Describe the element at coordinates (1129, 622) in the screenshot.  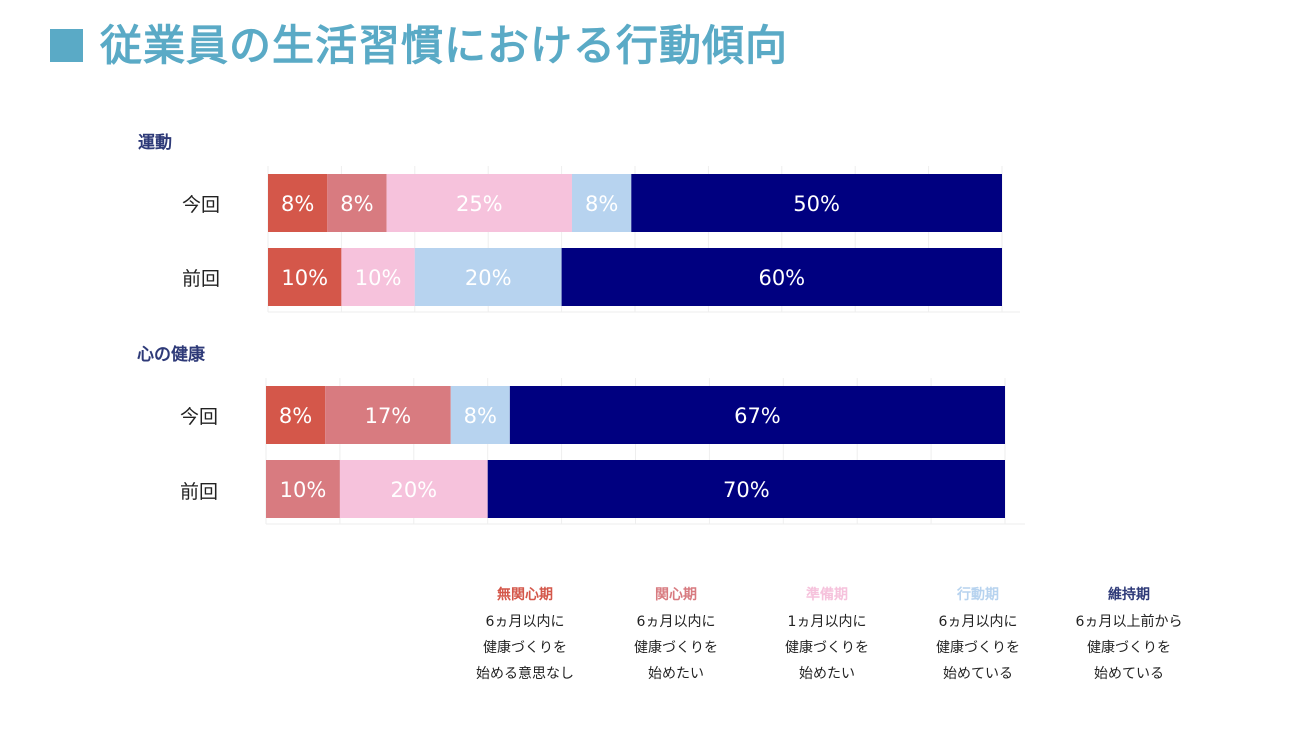
I see `legend-description-line: 6ヵ月以上前から` at that location.